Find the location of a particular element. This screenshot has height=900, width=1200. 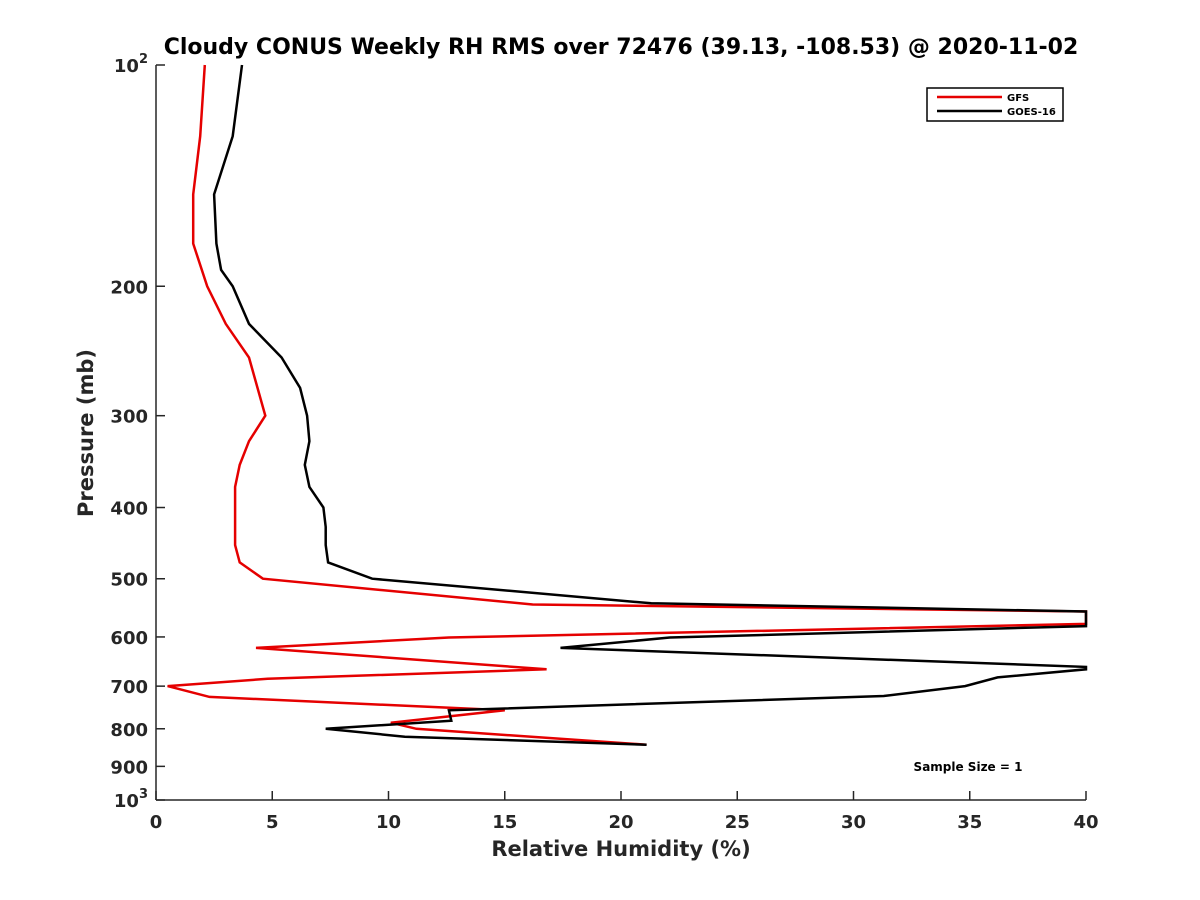

x-tick-label: 40 is located at coordinates (1085, 822).